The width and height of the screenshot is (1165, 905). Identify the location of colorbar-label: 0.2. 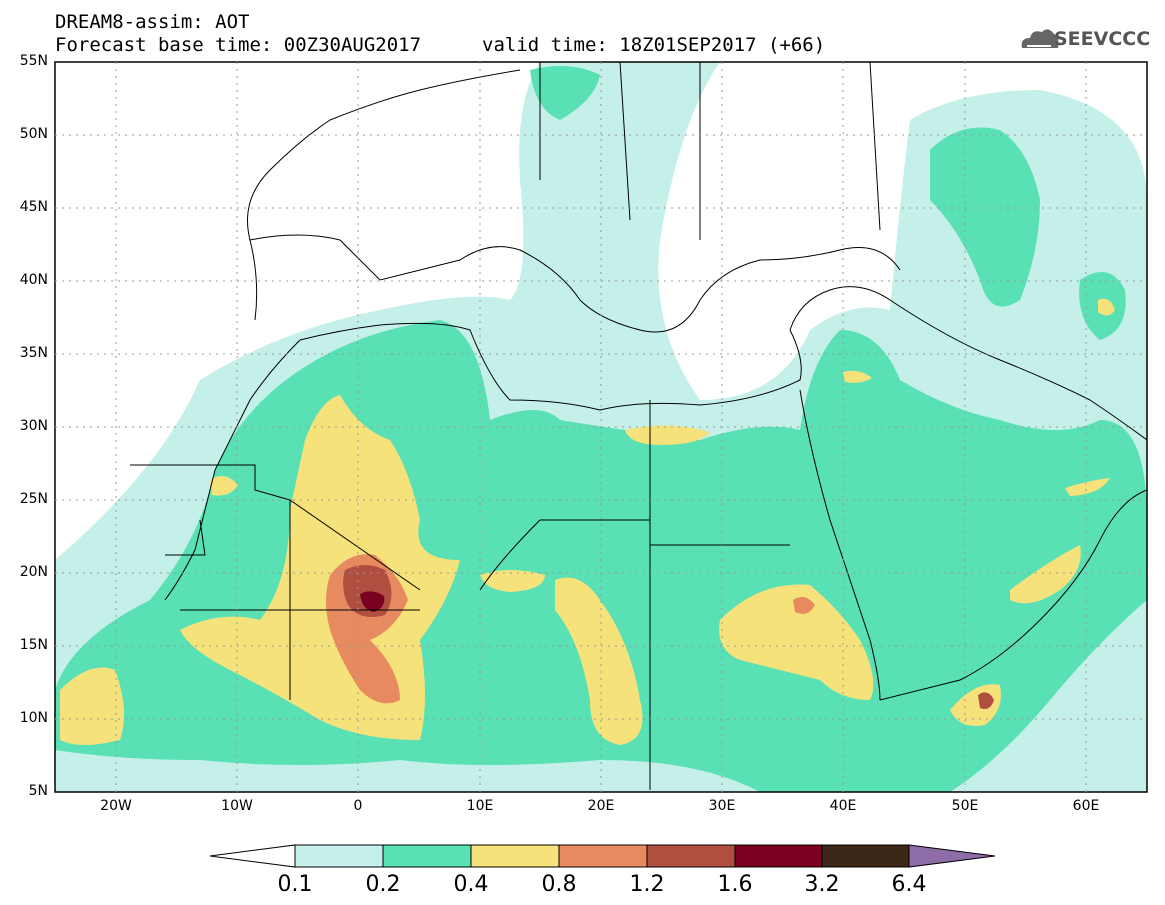
(383, 884).